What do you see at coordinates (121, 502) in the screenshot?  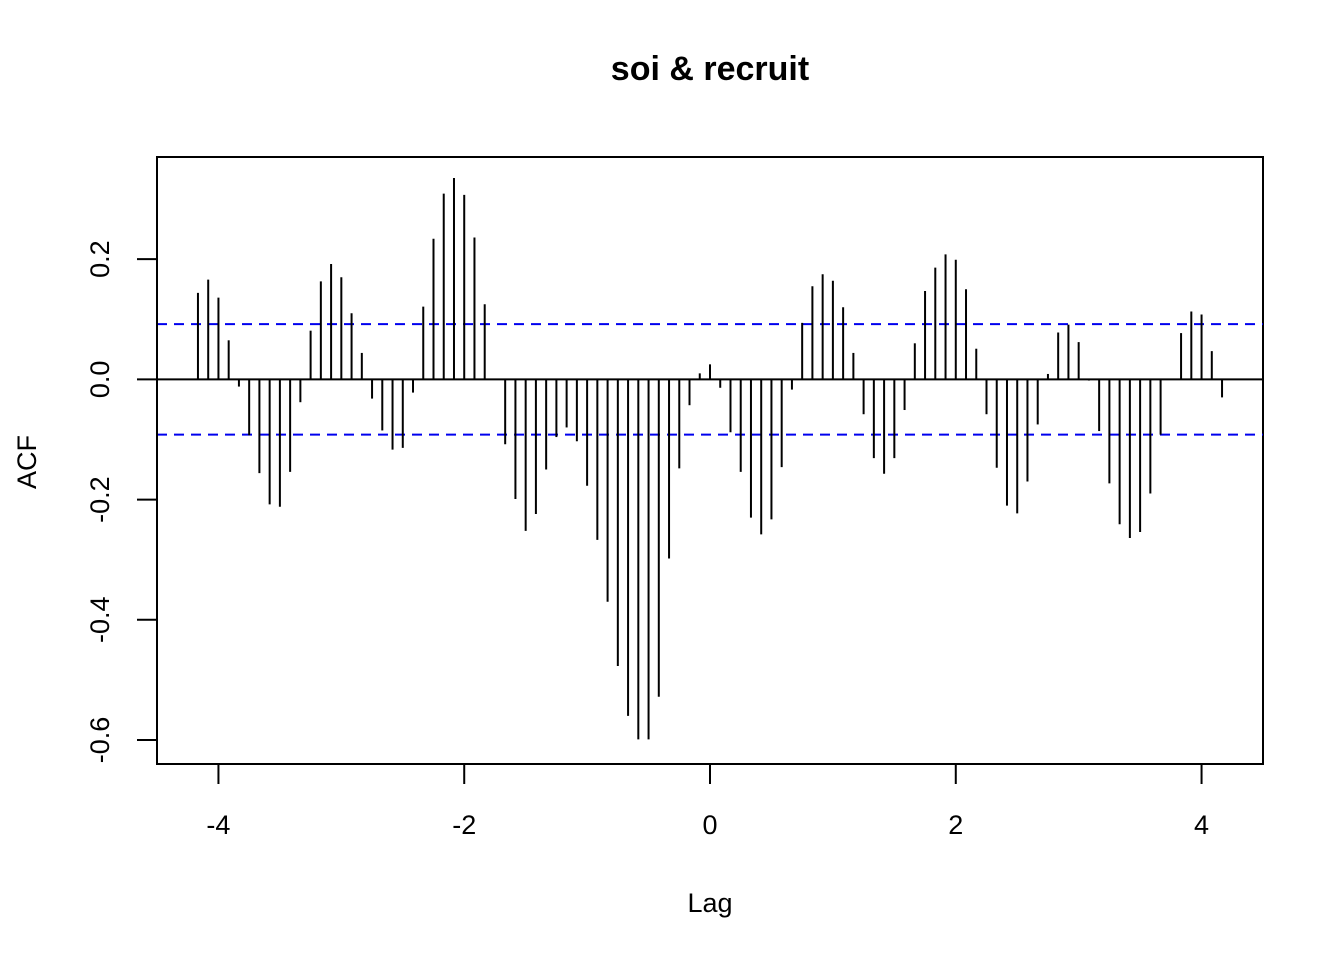 I see `y-axis: -0.6 -0.4 -0.2 0.0 0.2` at bounding box center [121, 502].